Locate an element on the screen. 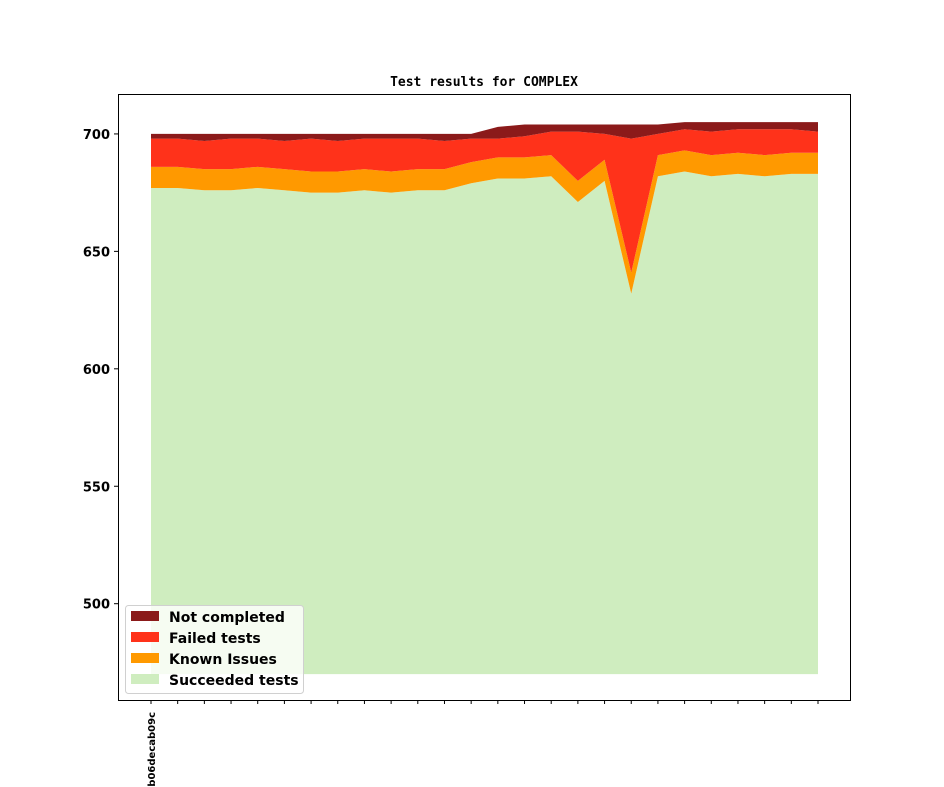 The image size is (944, 787). x-tick-label: -b06decab09c is located at coordinates (152, 749).